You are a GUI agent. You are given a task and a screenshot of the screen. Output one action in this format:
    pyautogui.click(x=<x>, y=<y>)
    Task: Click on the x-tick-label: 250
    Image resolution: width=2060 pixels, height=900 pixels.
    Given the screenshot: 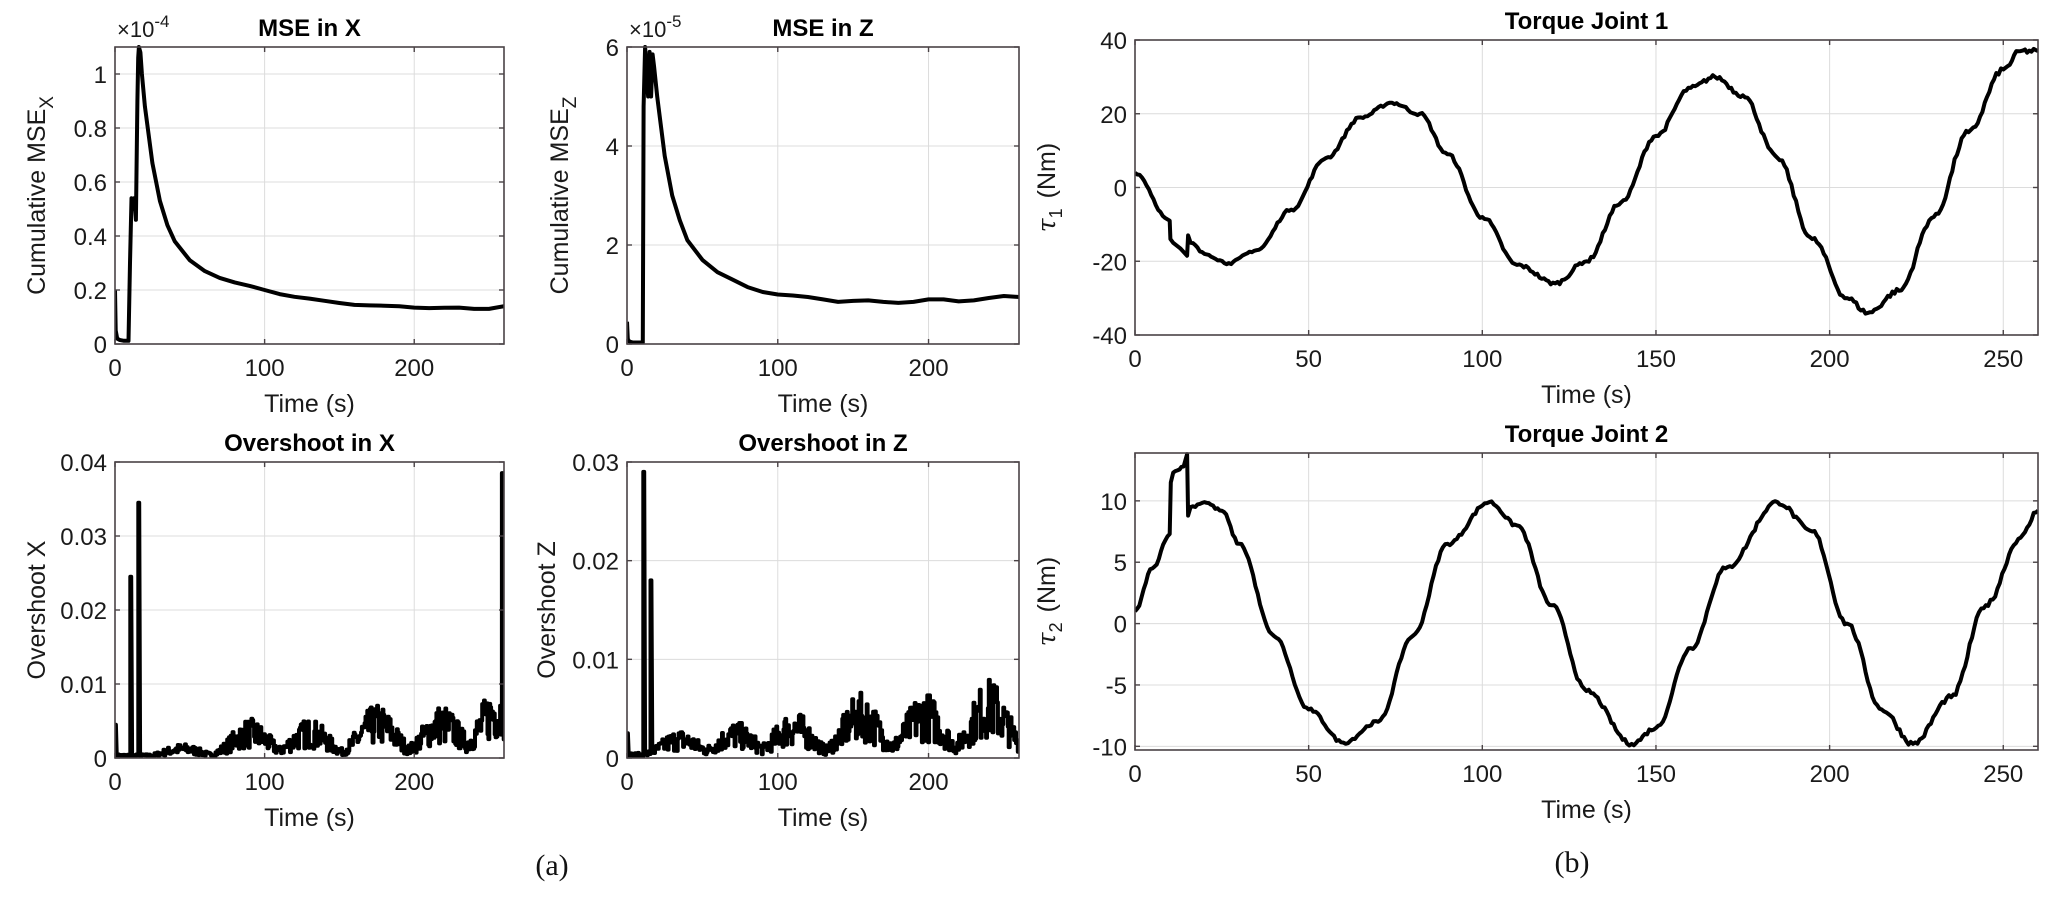 What is the action you would take?
    pyautogui.click(x=2003, y=774)
    